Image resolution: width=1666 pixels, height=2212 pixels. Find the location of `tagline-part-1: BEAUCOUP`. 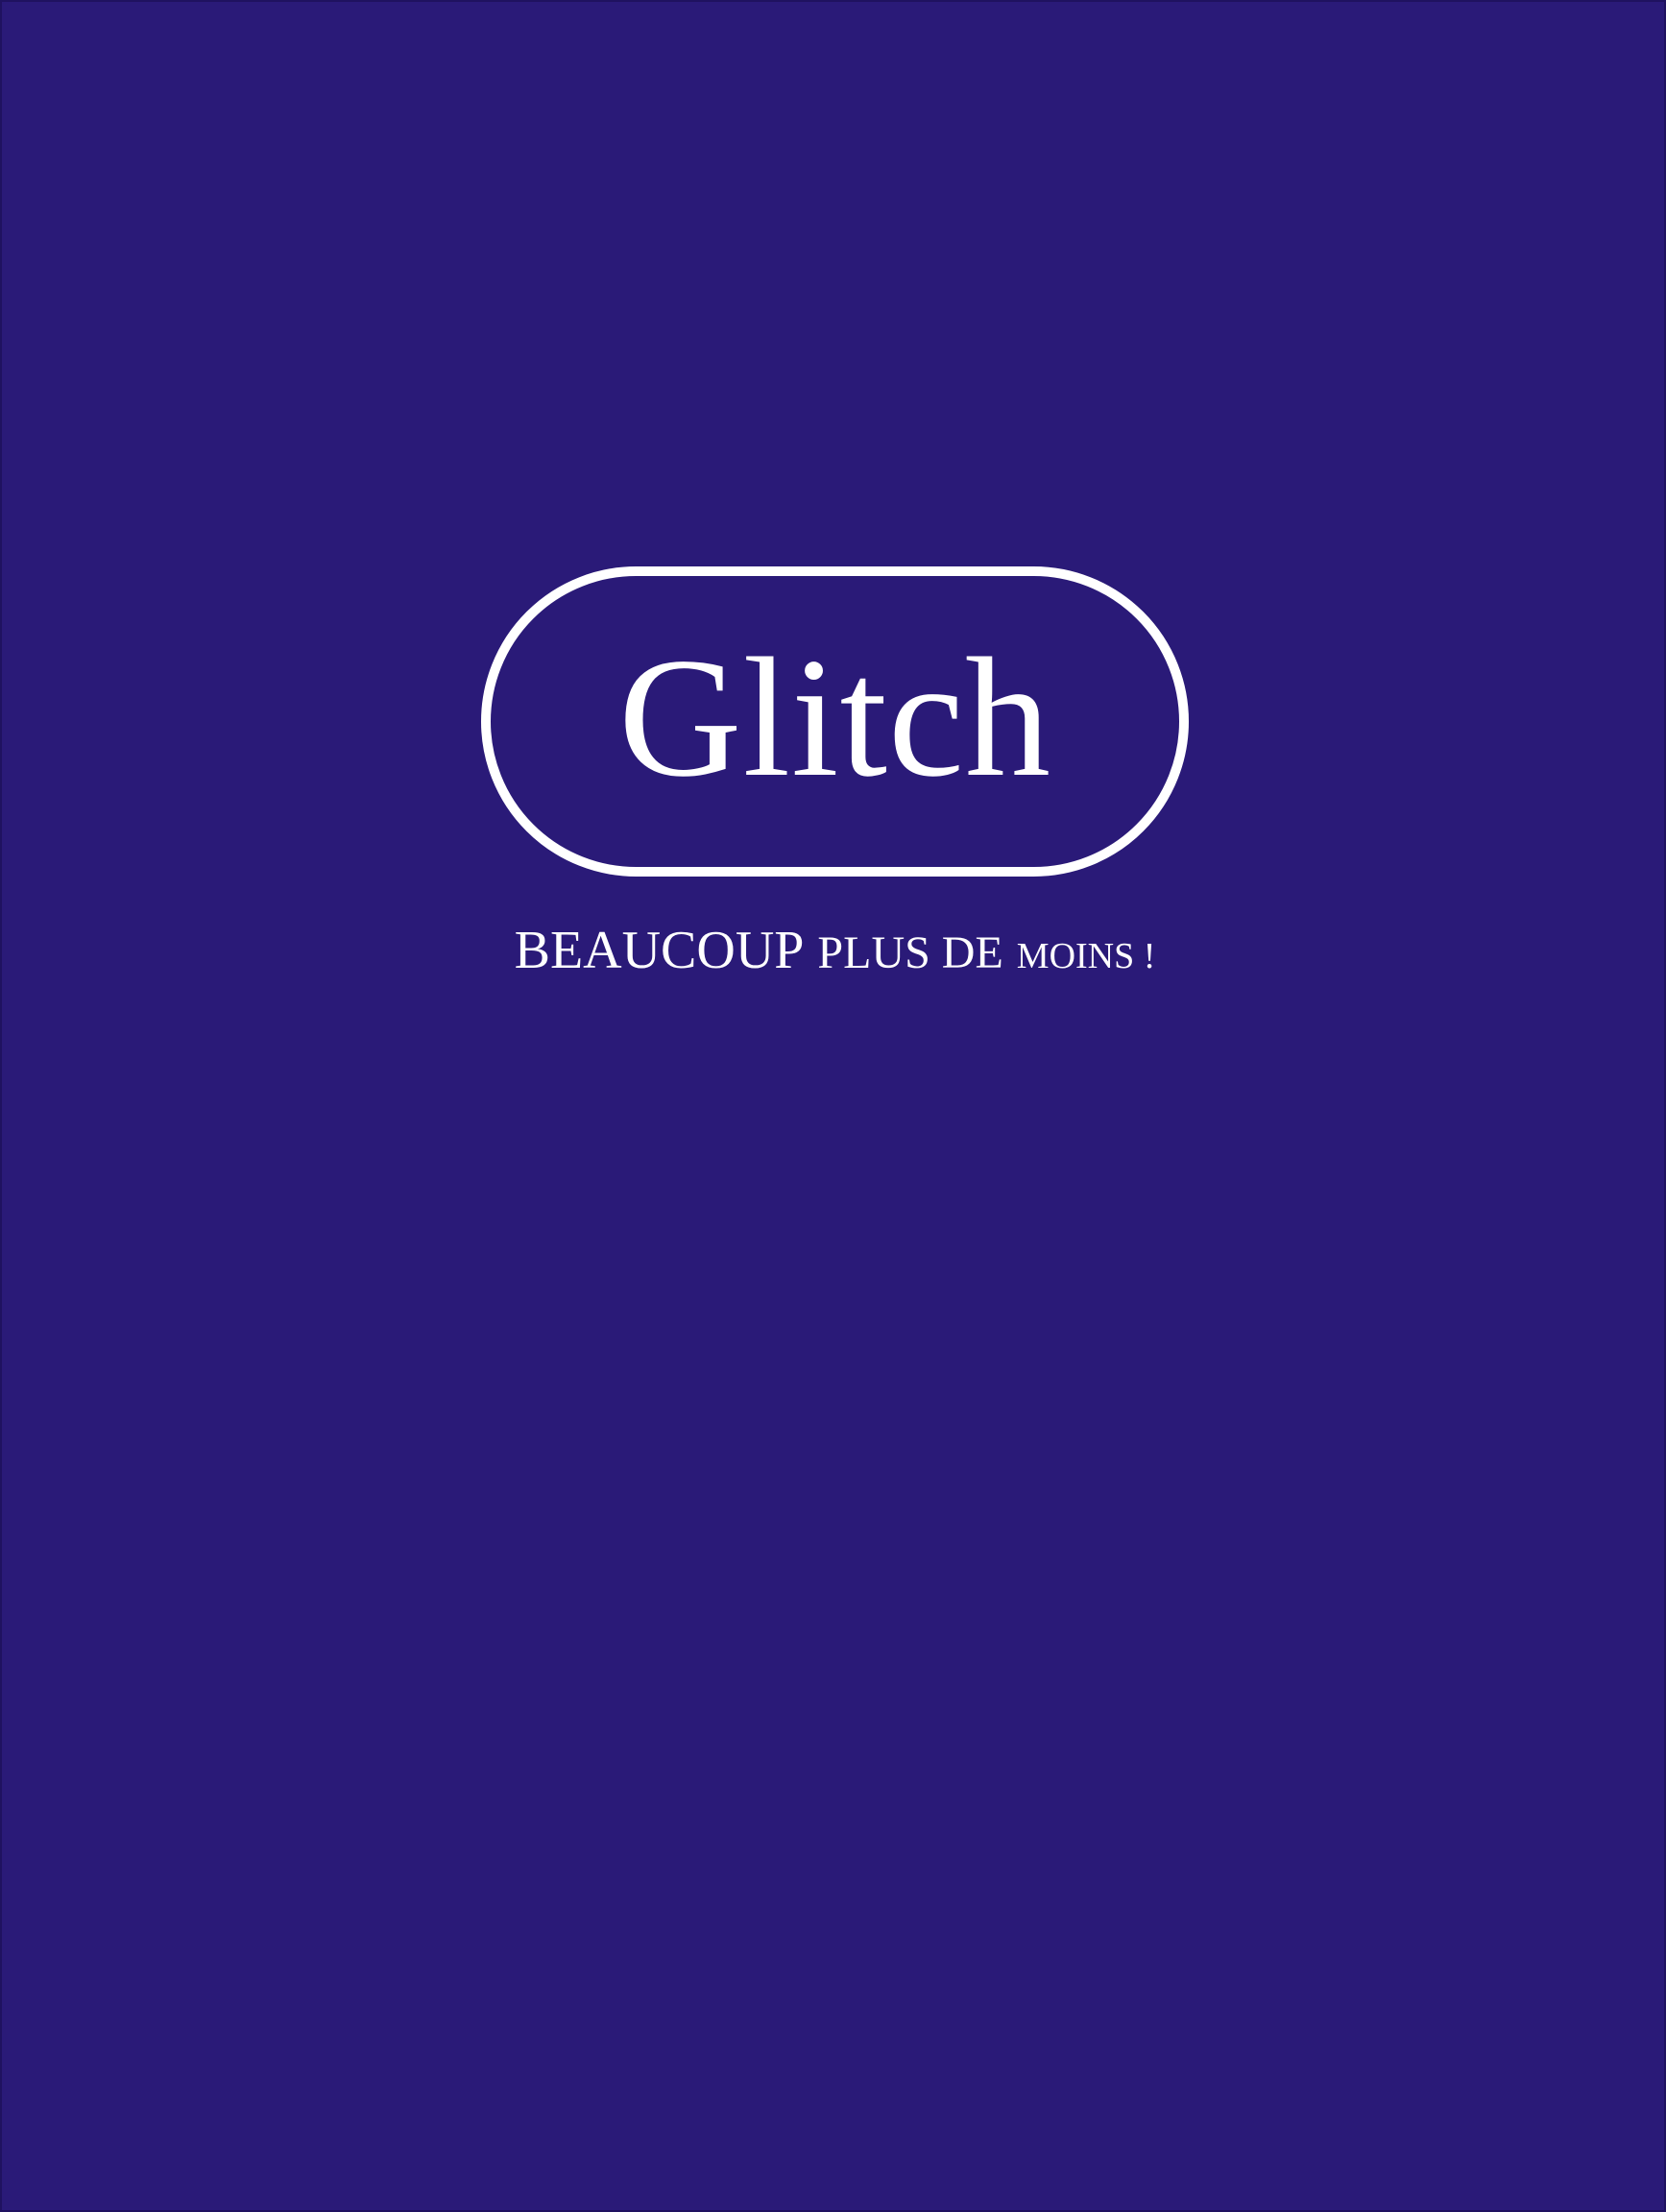

tagline-part-1: BEAUCOUP is located at coordinates (659, 950).